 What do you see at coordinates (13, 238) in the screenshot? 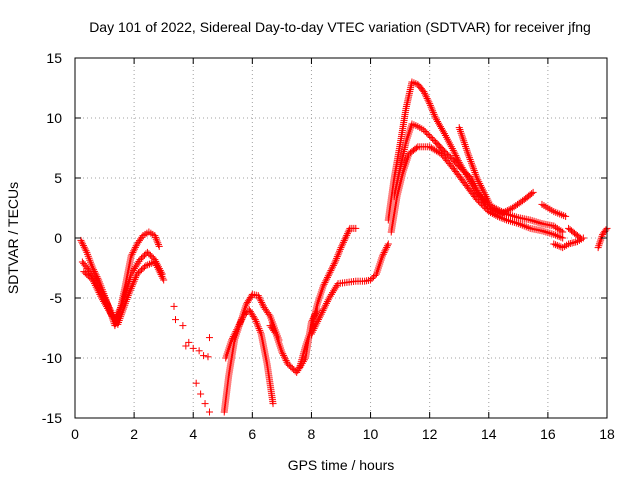
I see `y-axis-label: SDTVAR / TECUs` at bounding box center [13, 238].